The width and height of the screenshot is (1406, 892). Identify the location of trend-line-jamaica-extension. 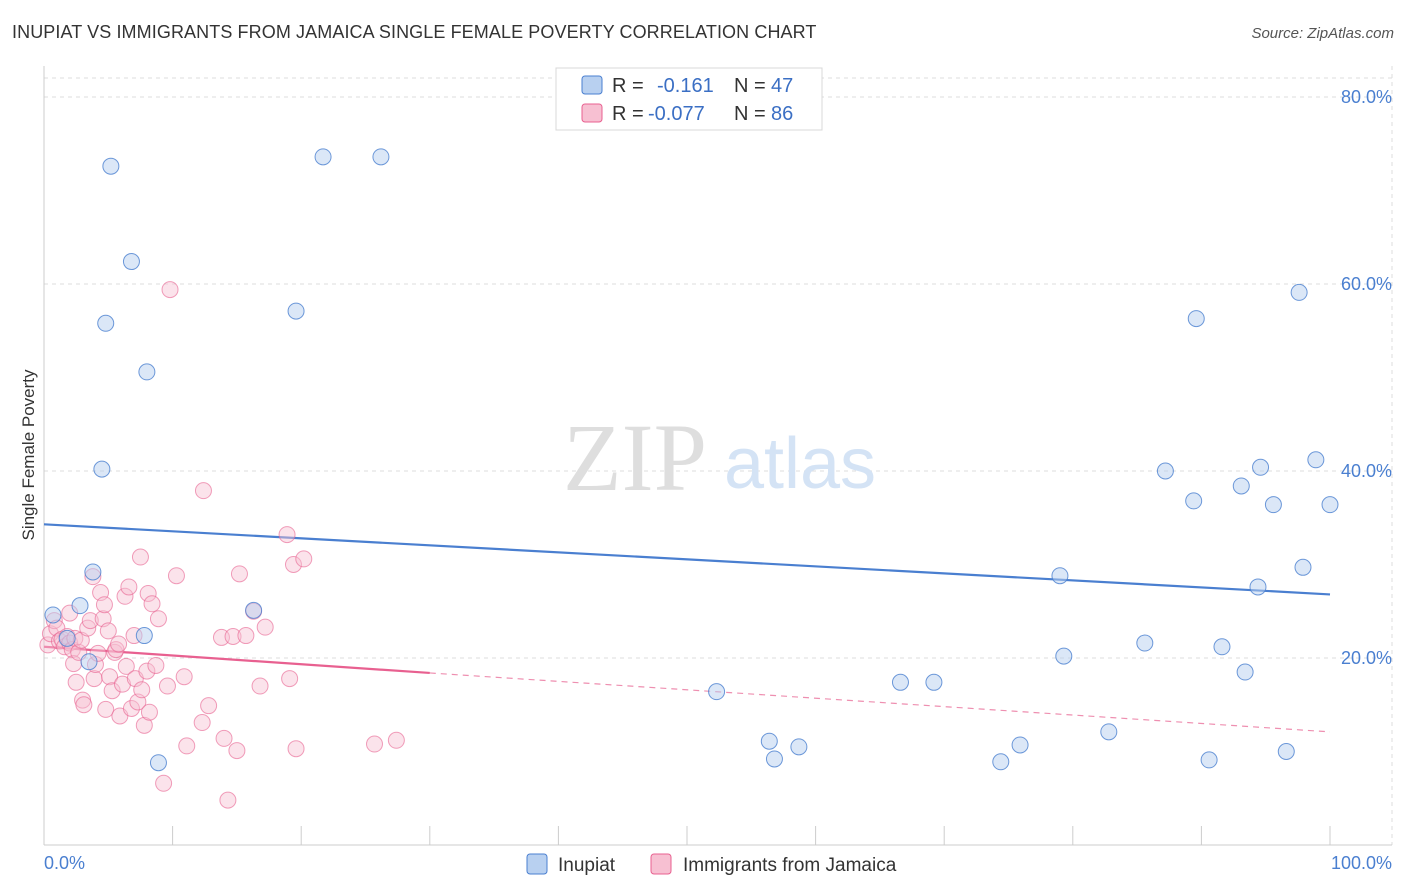
(880, 702).